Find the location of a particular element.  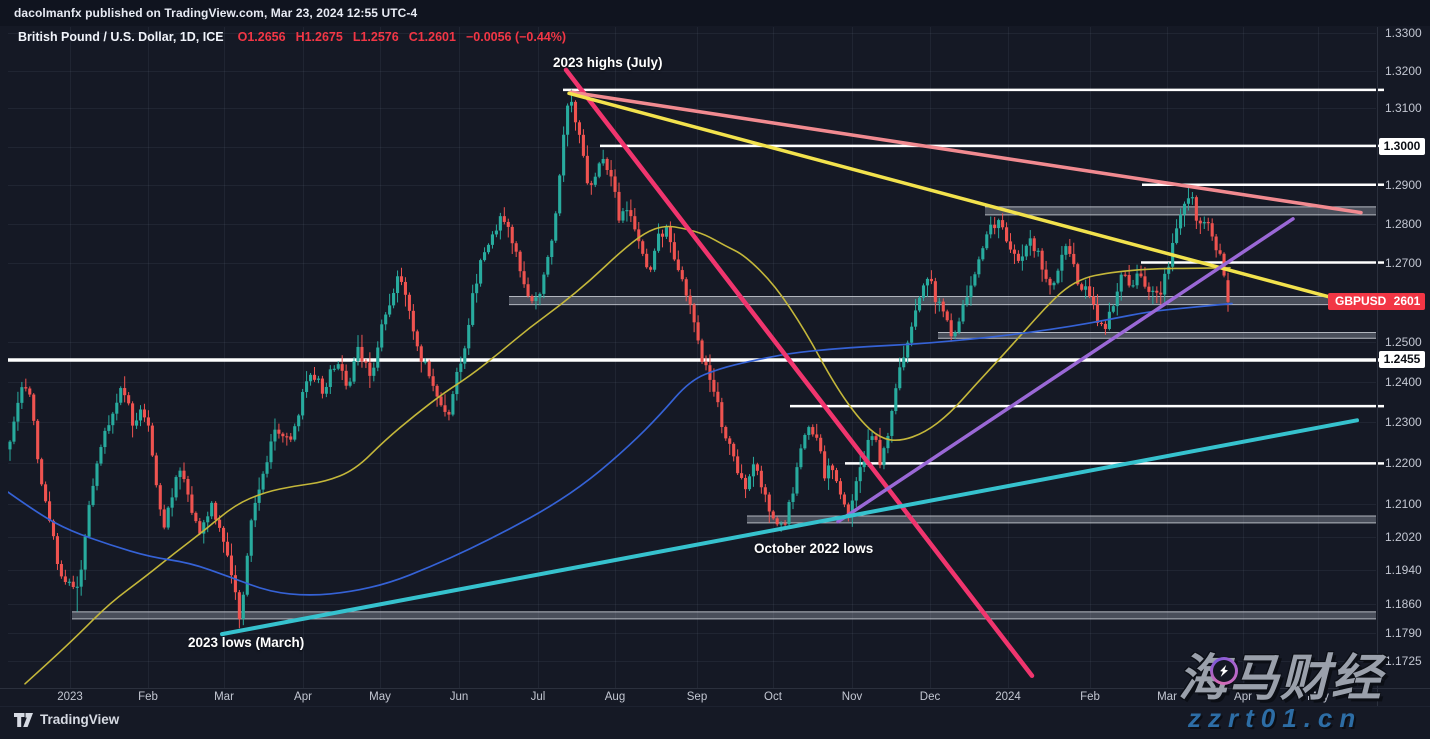

price-axis-label: 1.2020 is located at coordinates (1403, 537).